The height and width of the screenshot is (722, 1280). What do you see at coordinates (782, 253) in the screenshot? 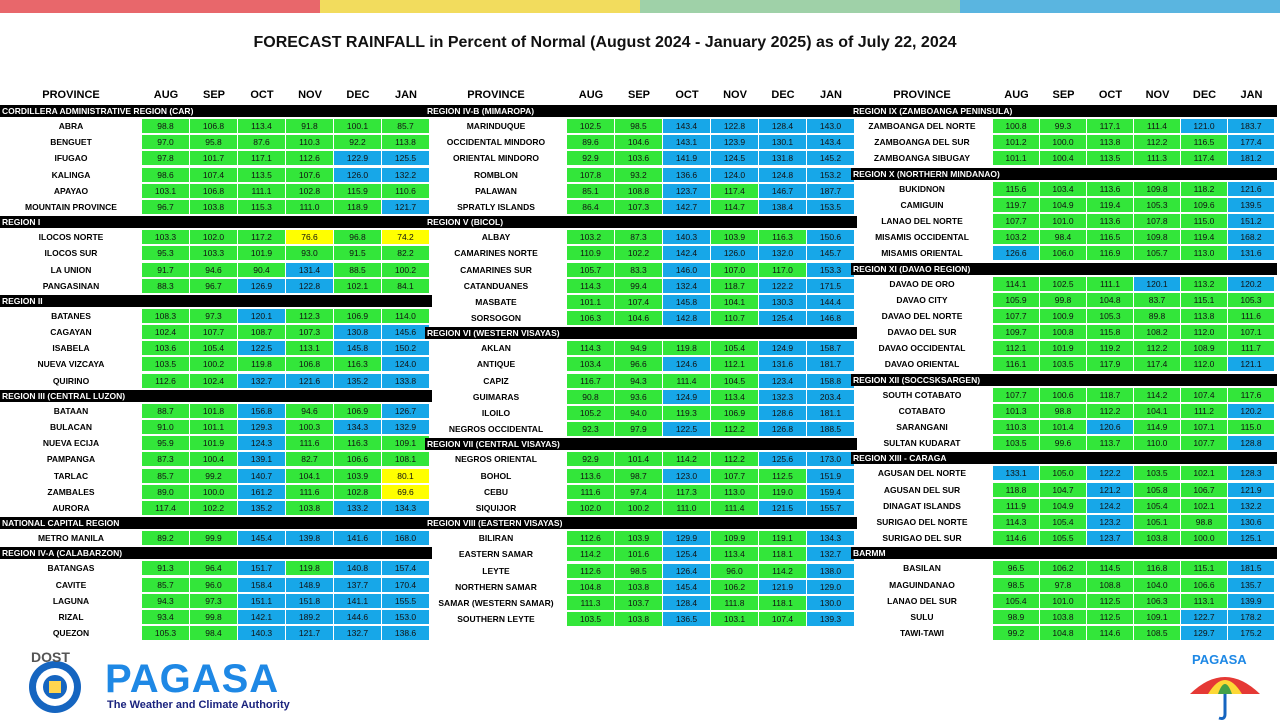
I see `rainfall-cell-dec: 132.0` at bounding box center [782, 253].